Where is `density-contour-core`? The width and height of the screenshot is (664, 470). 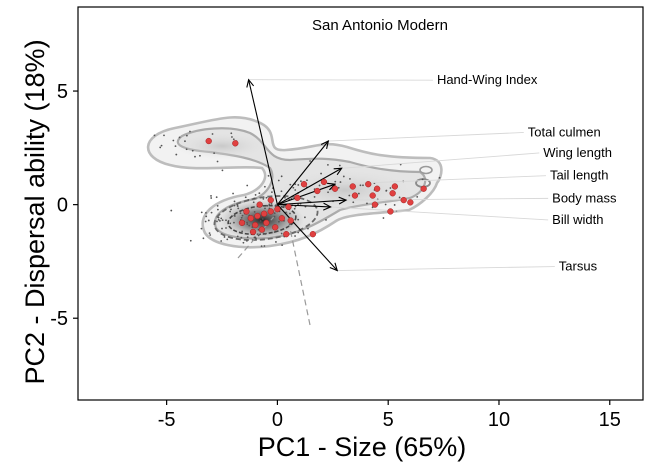 density-contour-core is located at coordinates (266, 218).